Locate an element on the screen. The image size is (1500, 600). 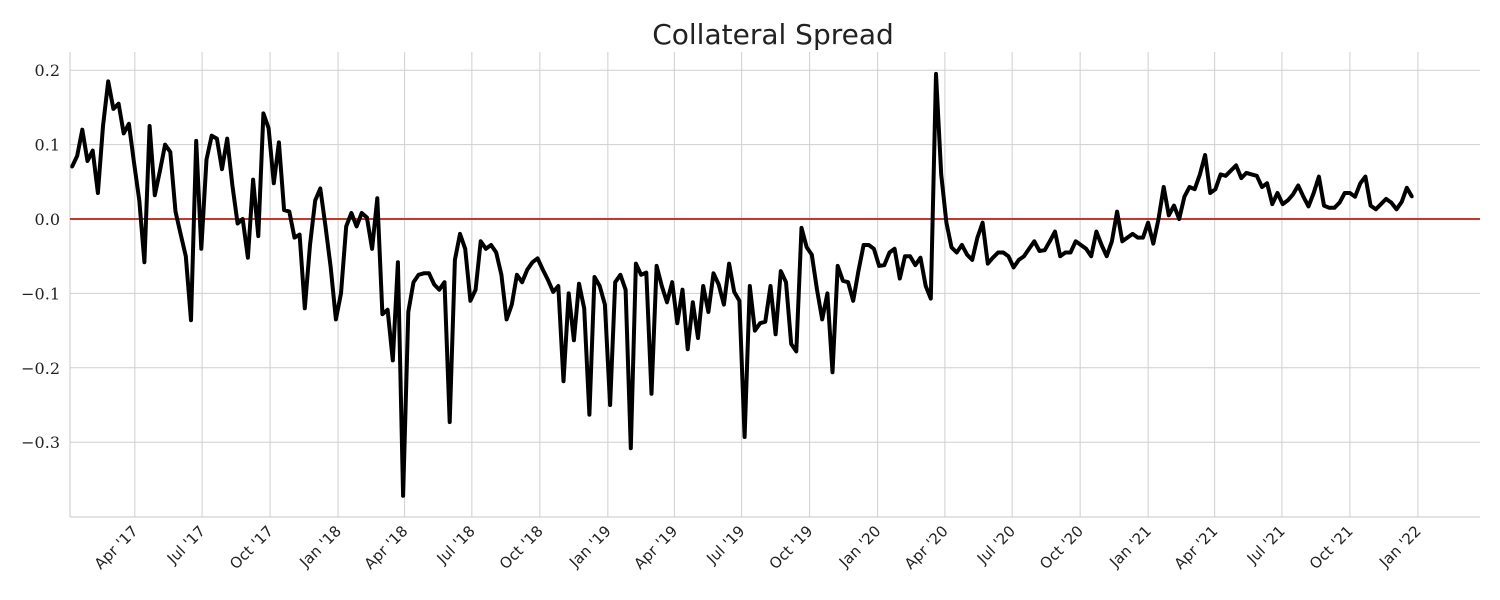
x-tick-label: Apr '19 is located at coordinates (655, 547).